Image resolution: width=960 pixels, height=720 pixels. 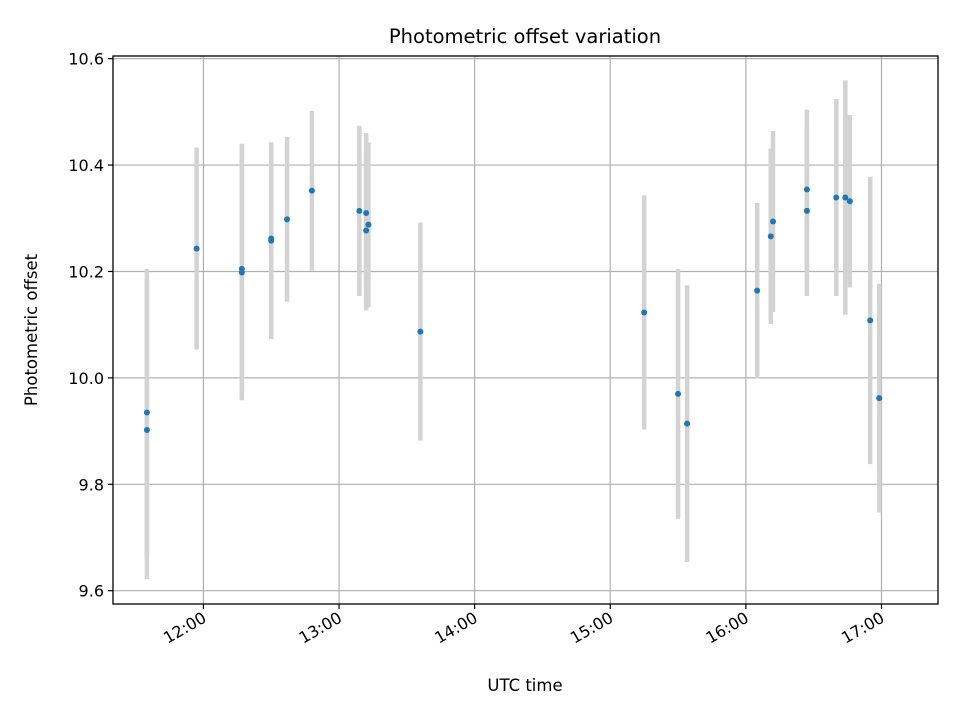 I want to click on chart-title: Photometric offset variation, so click(x=525, y=36).